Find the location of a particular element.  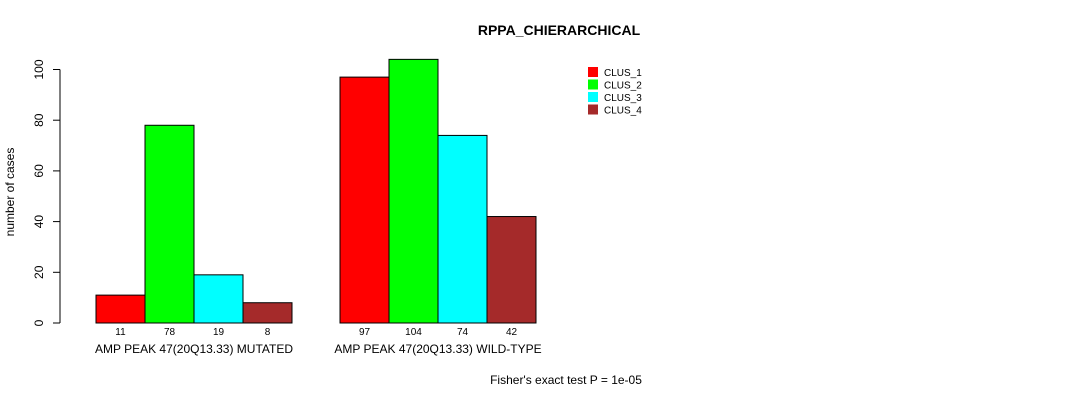

bar-value-label: 74 is located at coordinates (463, 332).